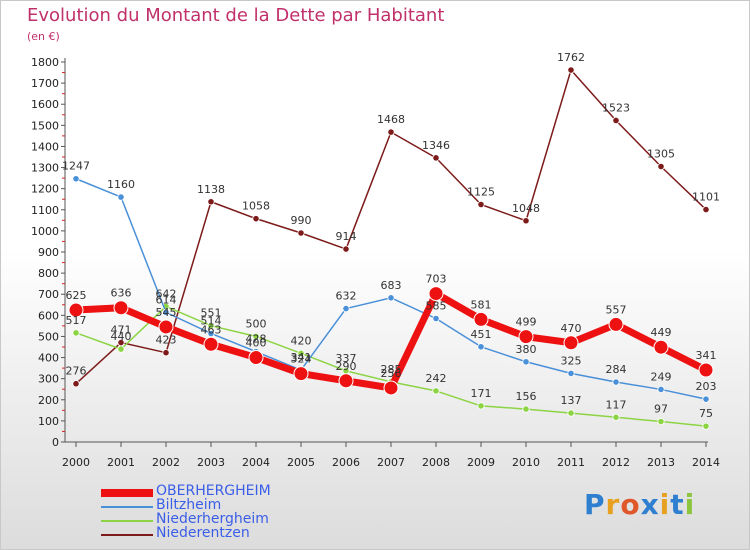  What do you see at coordinates (256, 343) in the screenshot?
I see `data-label-oberhergheim: 400` at bounding box center [256, 343].